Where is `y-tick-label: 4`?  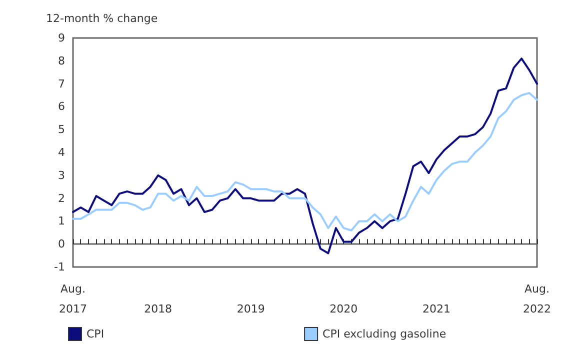
y-tick-label: 4 is located at coordinates (61, 152).